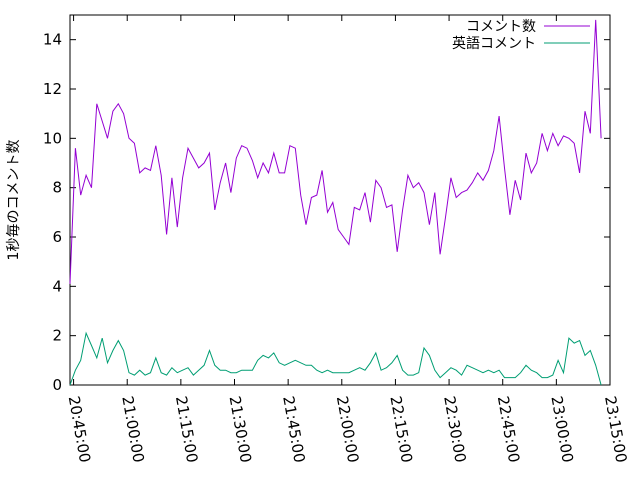 The width and height of the screenshot is (640, 480). I want to click on y-tick-label: 12, so click(52, 89).